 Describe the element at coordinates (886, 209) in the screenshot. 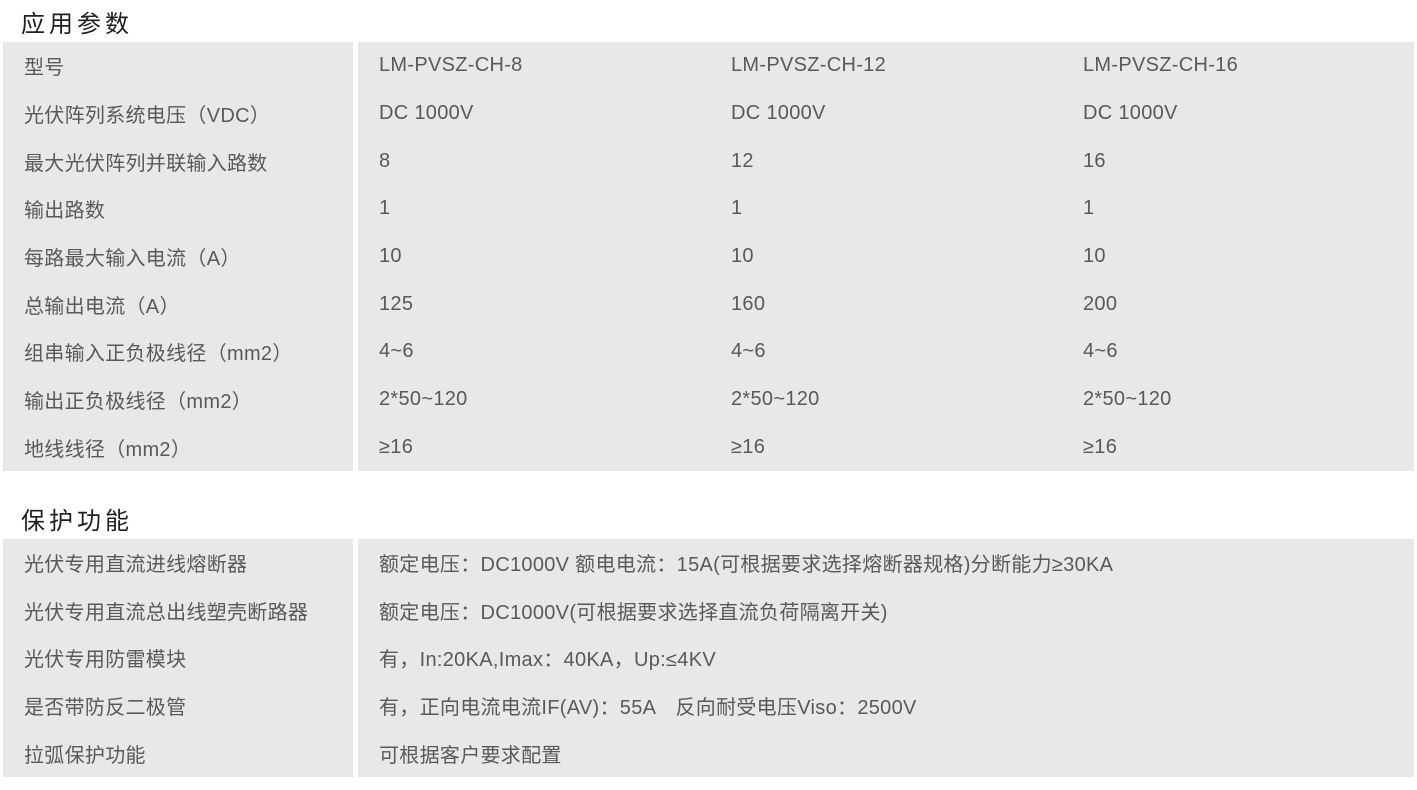

I see `table-row: 1 1 1` at that location.